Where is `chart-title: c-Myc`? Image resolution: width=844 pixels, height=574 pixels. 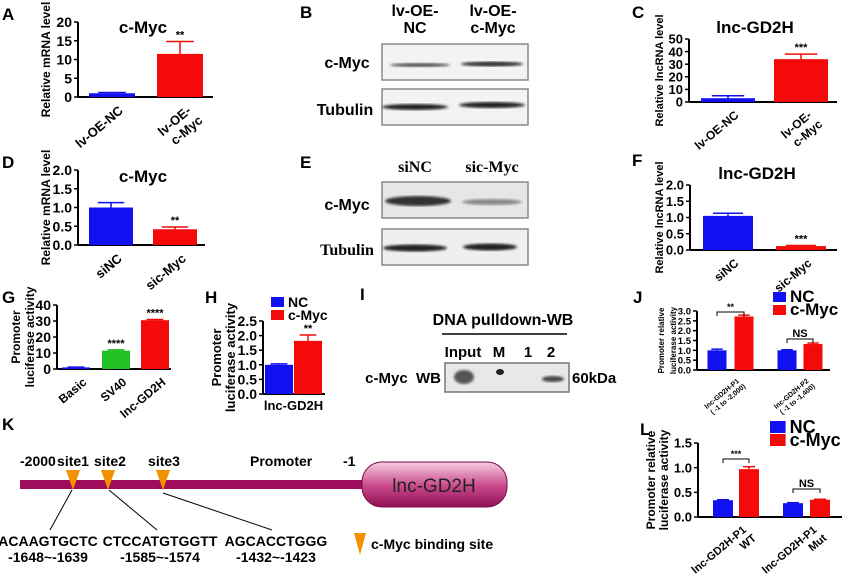
chart-title: c-Myc is located at coordinates (143, 27).